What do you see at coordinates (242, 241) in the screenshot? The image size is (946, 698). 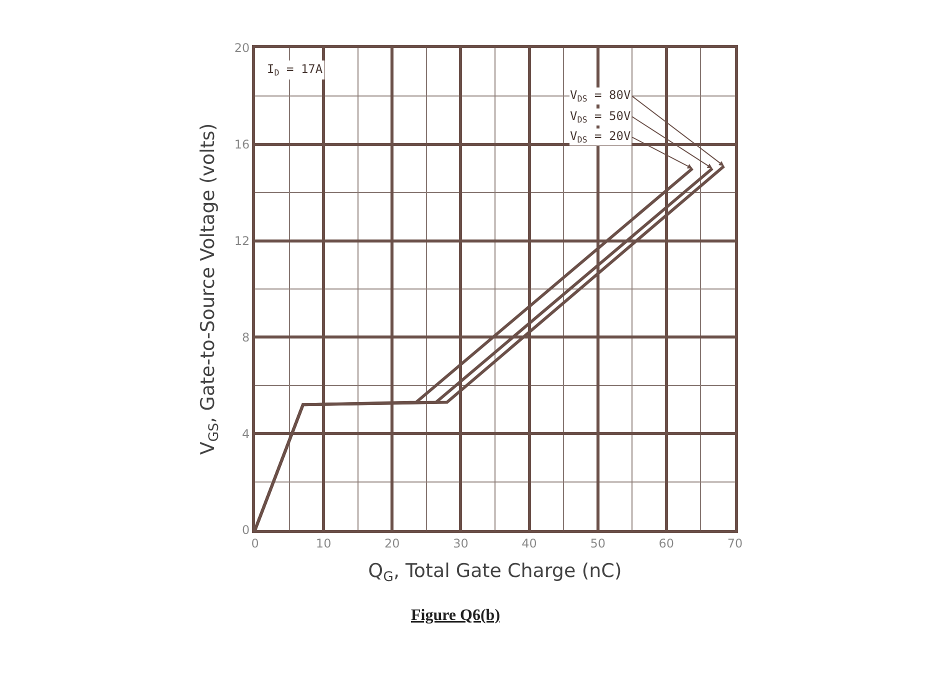 I see `y-tick-label: 12` at bounding box center [242, 241].